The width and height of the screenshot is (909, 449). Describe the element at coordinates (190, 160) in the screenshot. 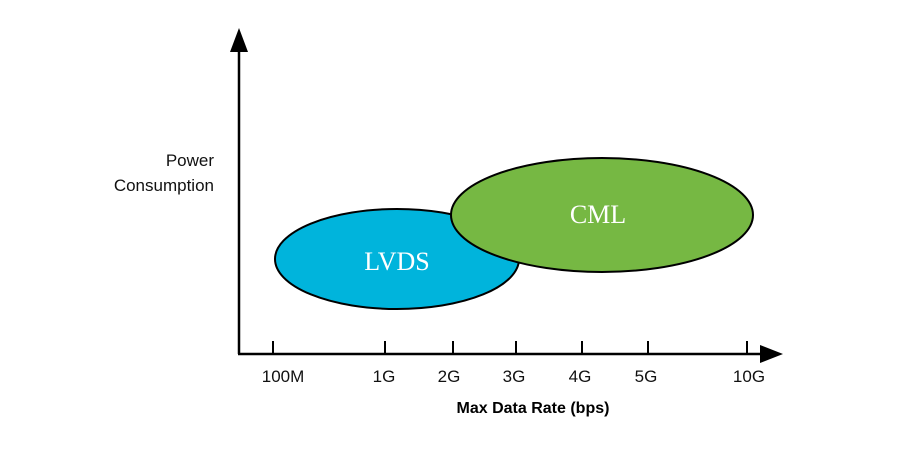

I see `y-axis-label-line-1: Power` at that location.